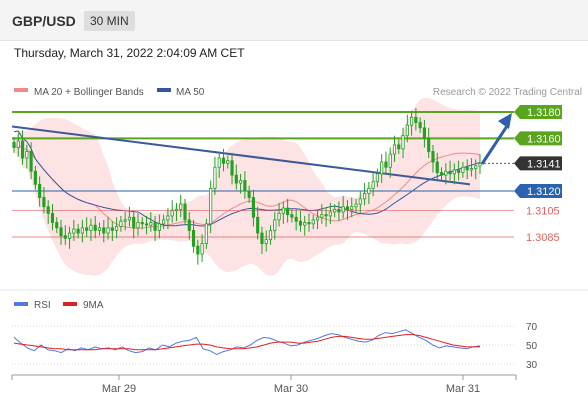 This screenshot has width=588, height=409. What do you see at coordinates (463, 389) in the screenshot?
I see `x-tick-label: Mar 31` at bounding box center [463, 389].